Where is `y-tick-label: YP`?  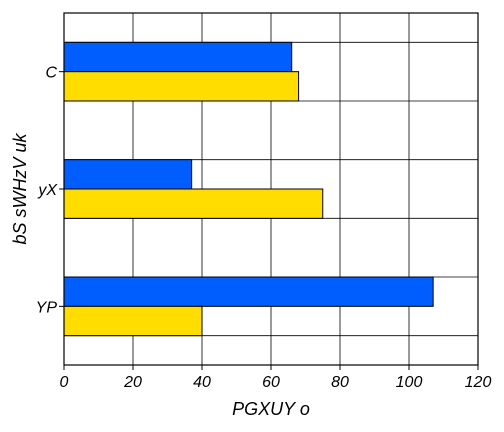 y-tick-label: YP is located at coordinates (47, 307).